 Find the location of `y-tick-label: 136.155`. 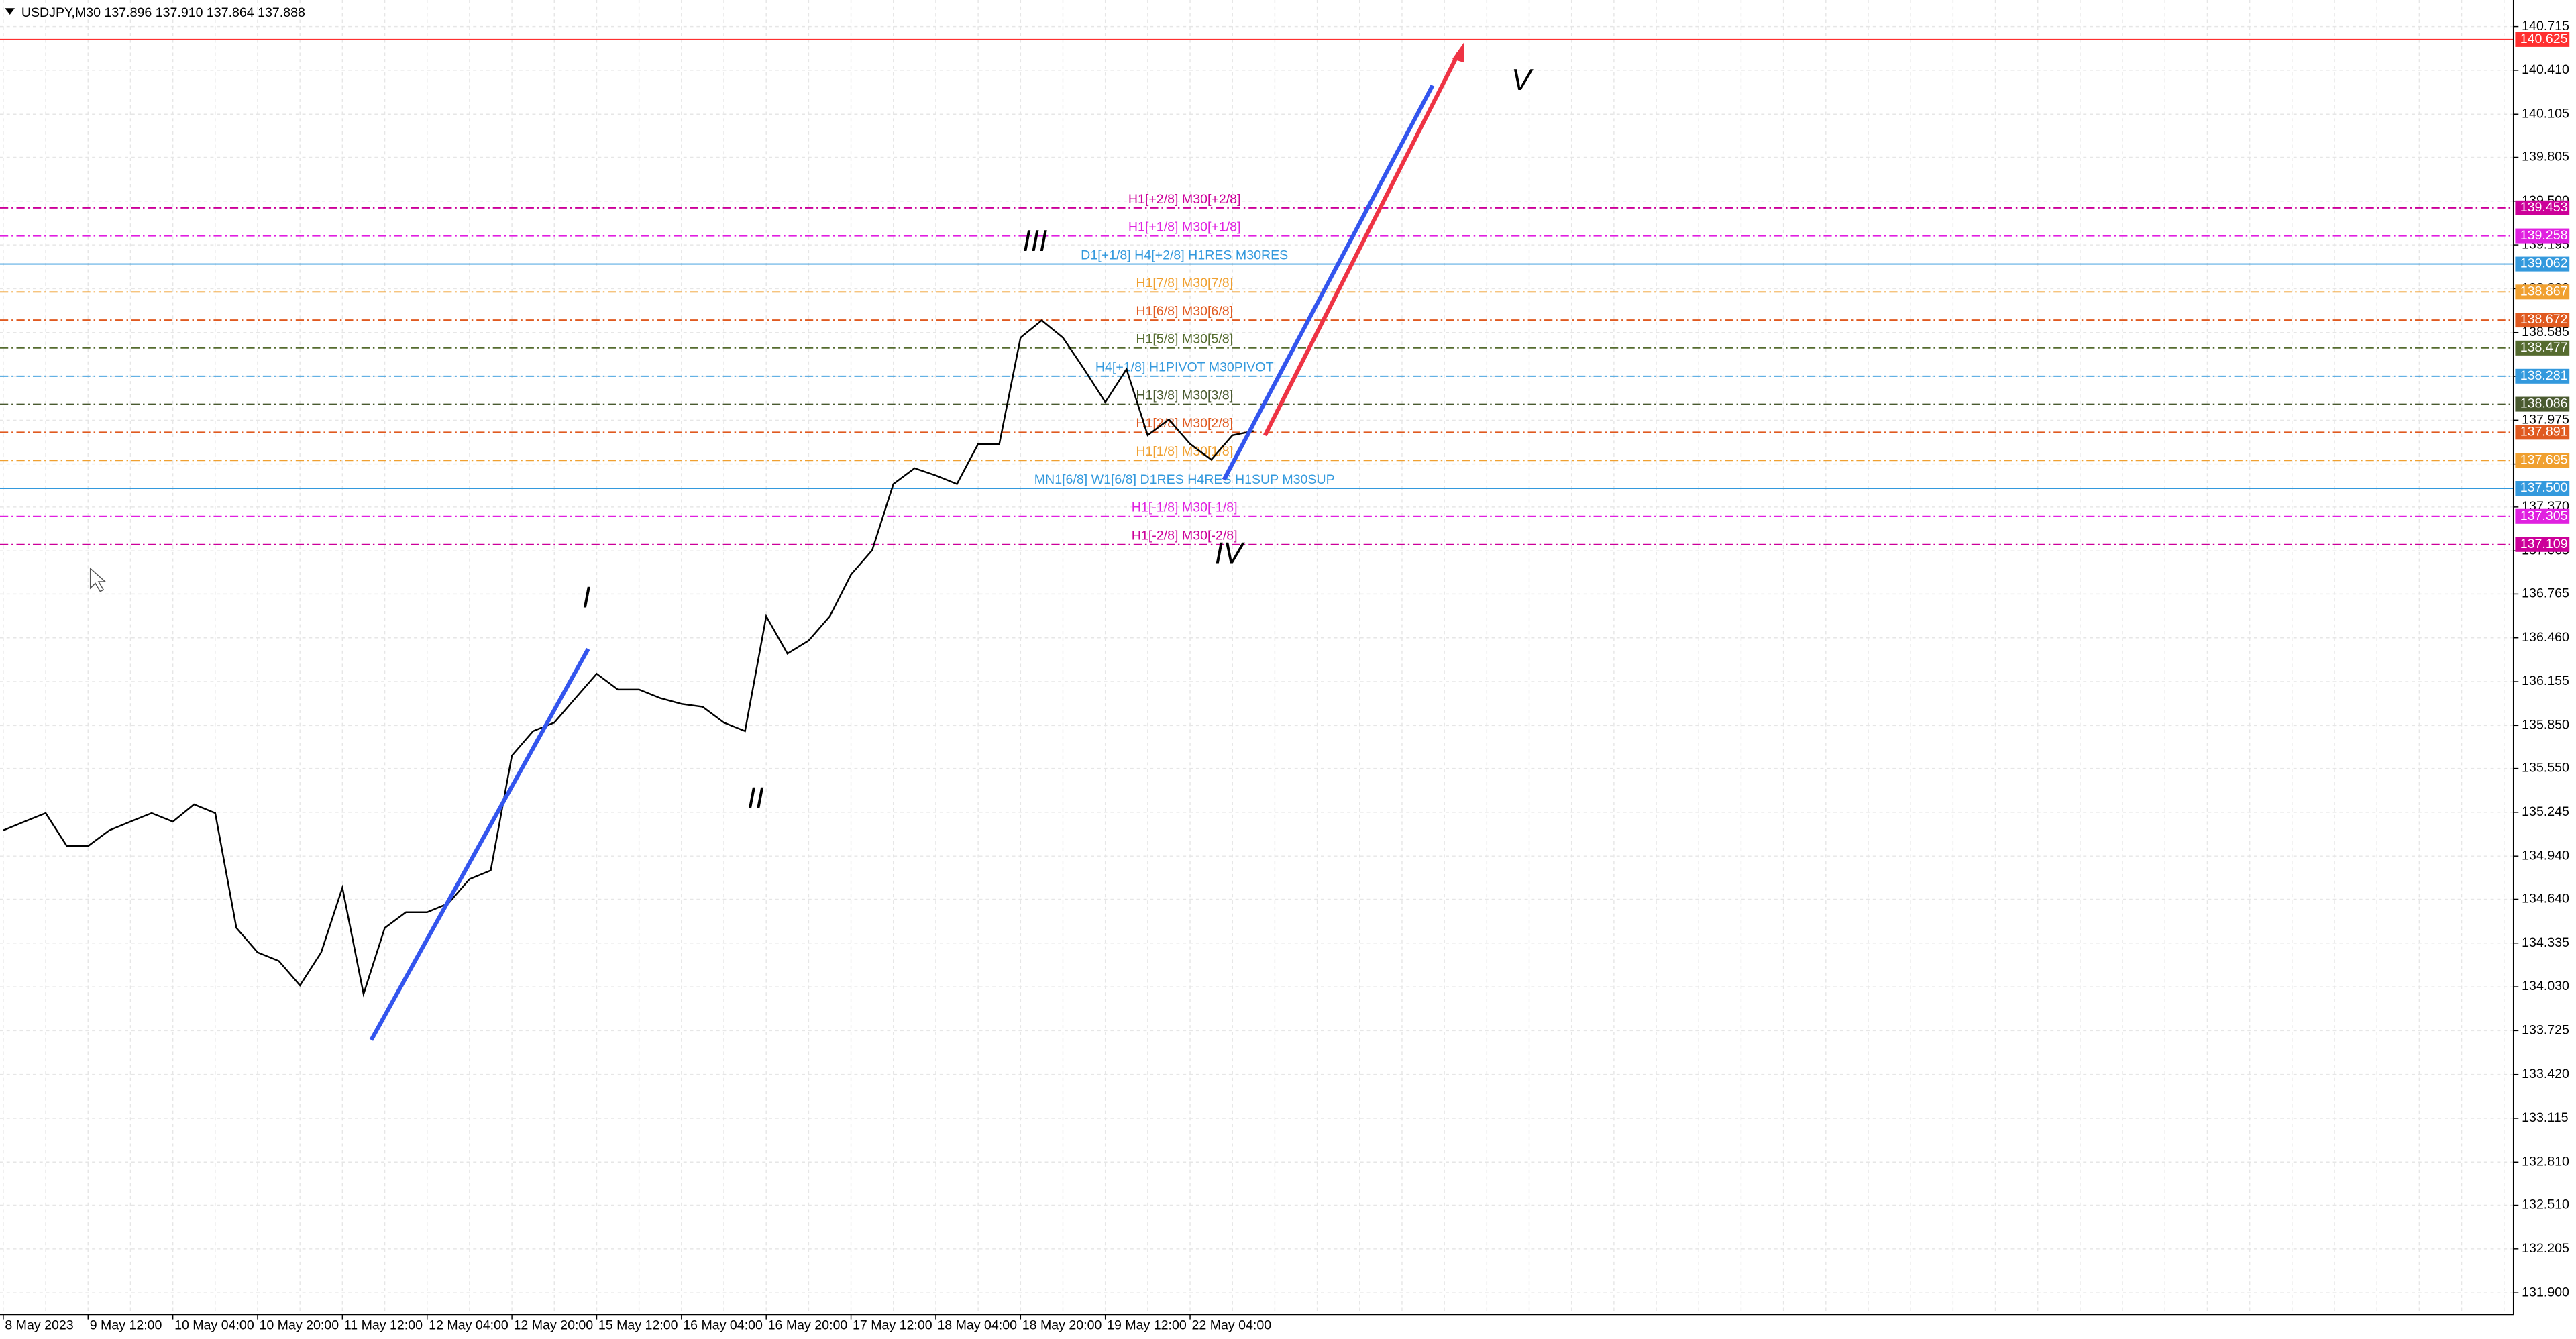

y-tick-label: 136.155 is located at coordinates (2545, 681).